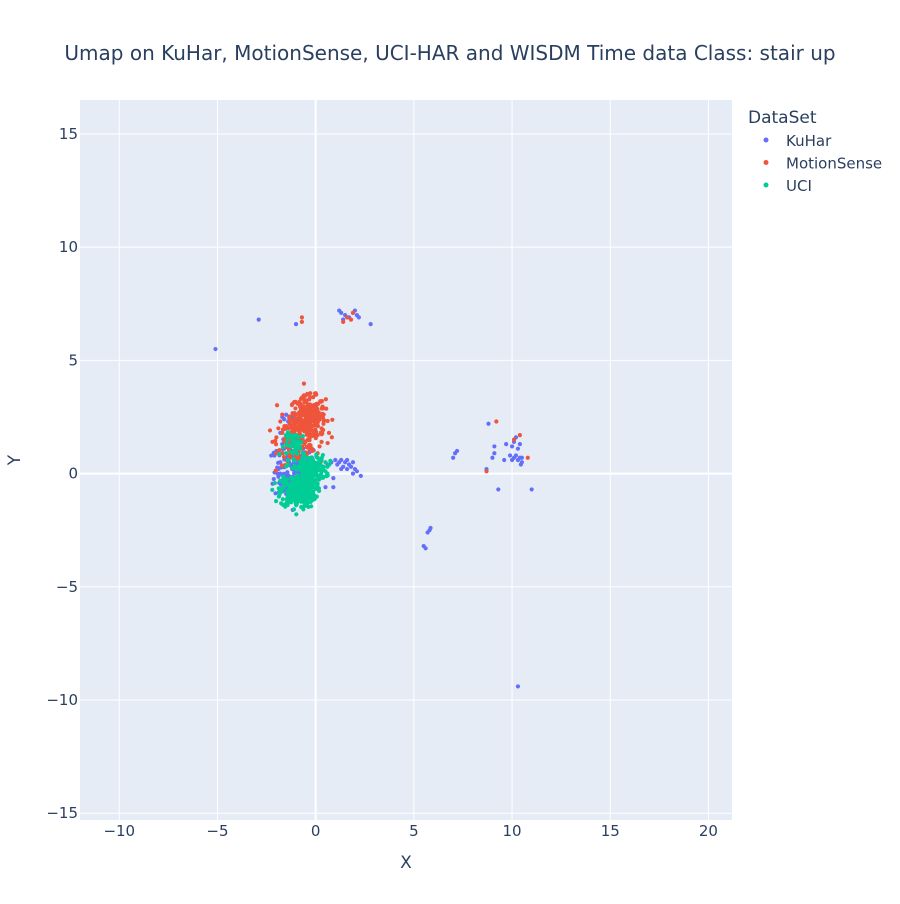 This screenshot has height=904, width=900. What do you see at coordinates (799, 186) in the screenshot?
I see `legend-label: UCI` at bounding box center [799, 186].